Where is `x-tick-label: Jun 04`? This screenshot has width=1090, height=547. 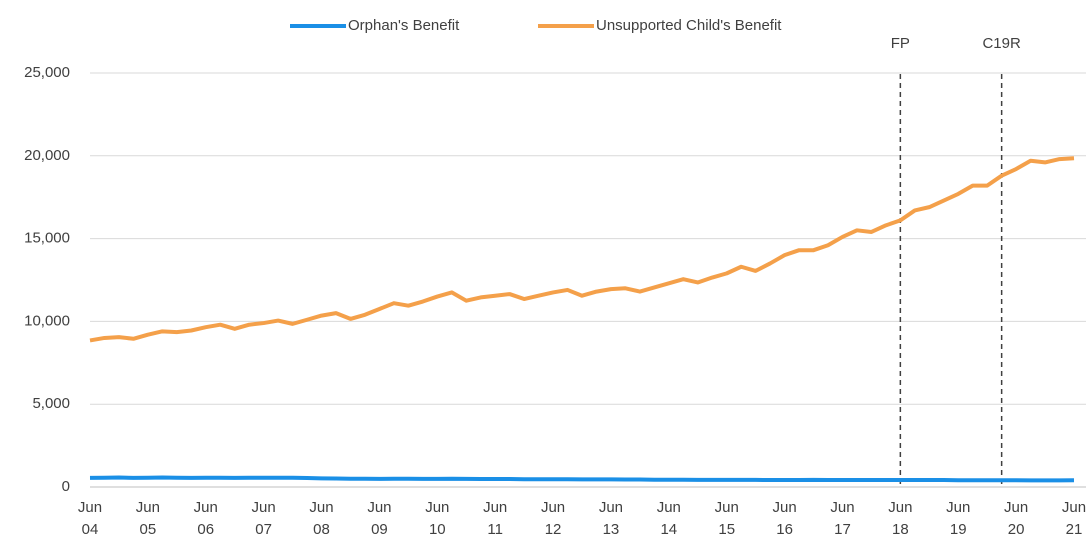 x-tick-label: Jun 04 is located at coordinates (90, 518).